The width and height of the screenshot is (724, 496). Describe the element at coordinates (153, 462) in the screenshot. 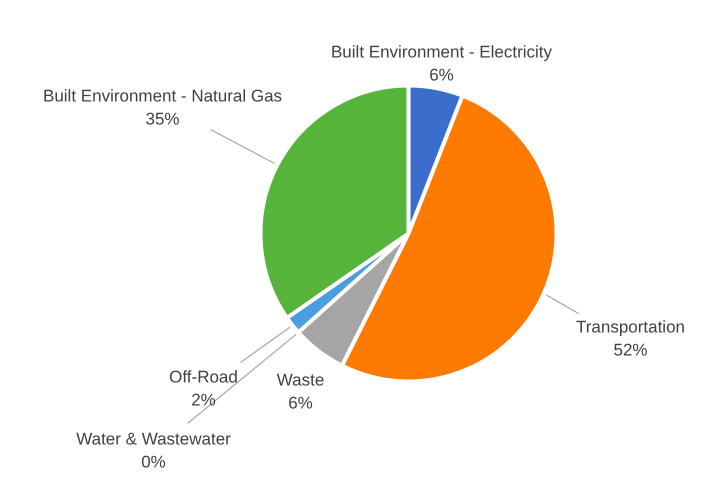

I see `text: 0%` at that location.